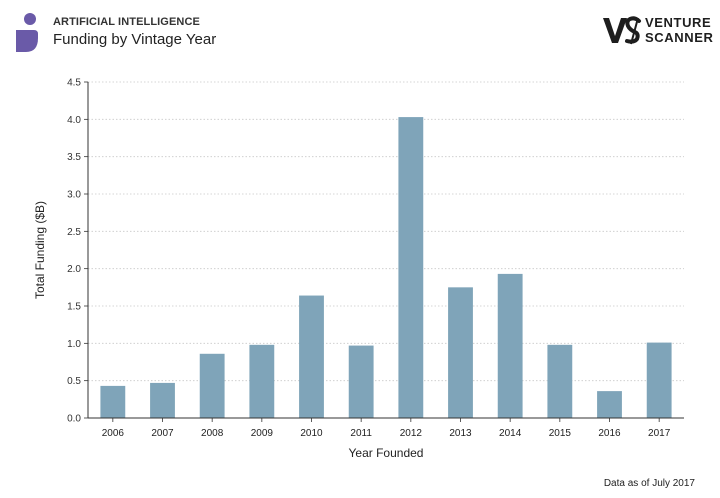 This screenshot has height=498, width=720. Describe the element at coordinates (460, 433) in the screenshot. I see `x-tick-label: 2013` at that location.